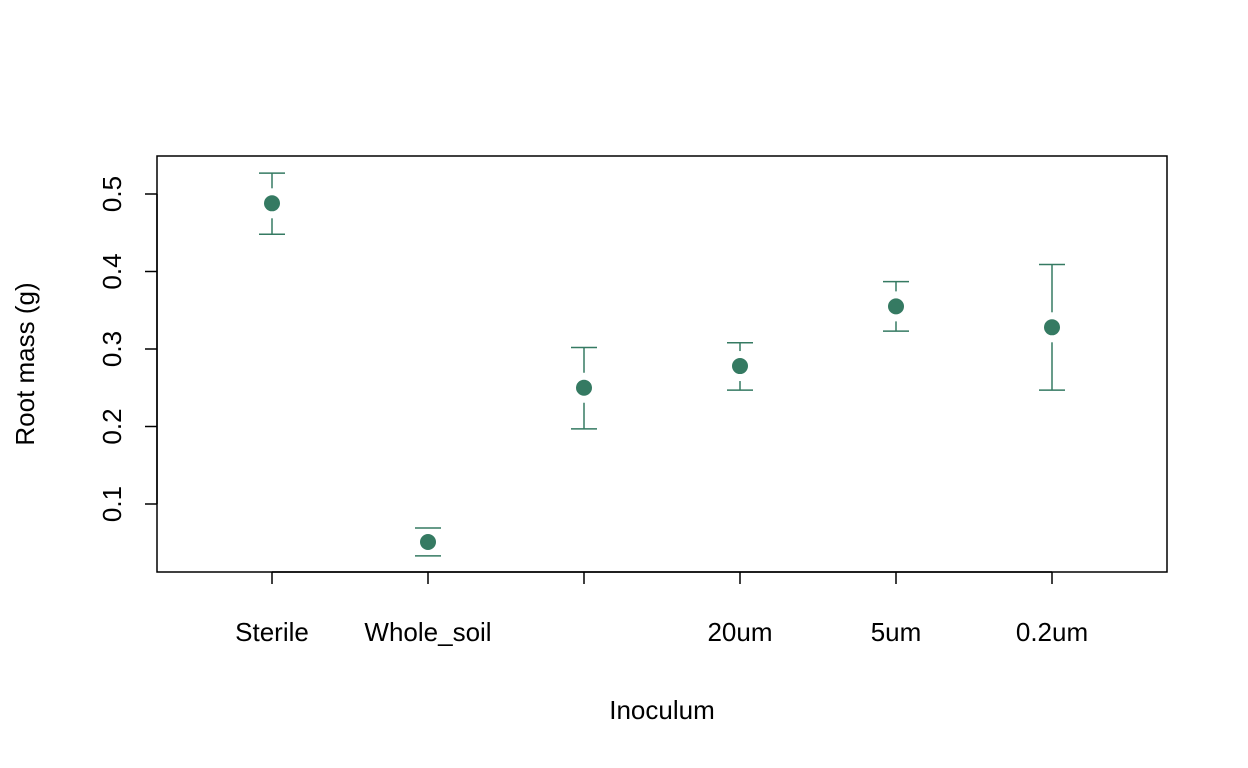  What do you see at coordinates (1052, 632) in the screenshot?
I see `x-tick-label: 0.2um` at bounding box center [1052, 632].